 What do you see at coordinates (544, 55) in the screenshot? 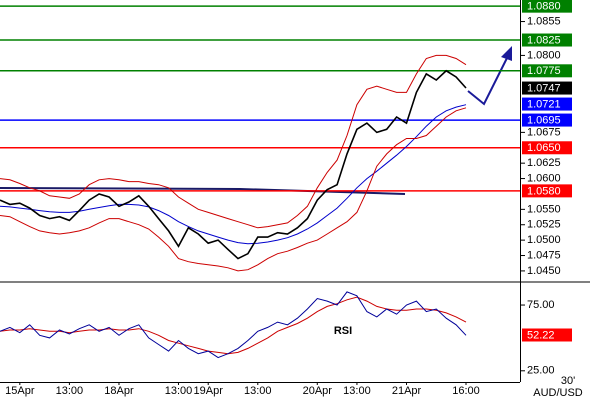
I see `y-tick-label: 1.0800` at bounding box center [544, 55].